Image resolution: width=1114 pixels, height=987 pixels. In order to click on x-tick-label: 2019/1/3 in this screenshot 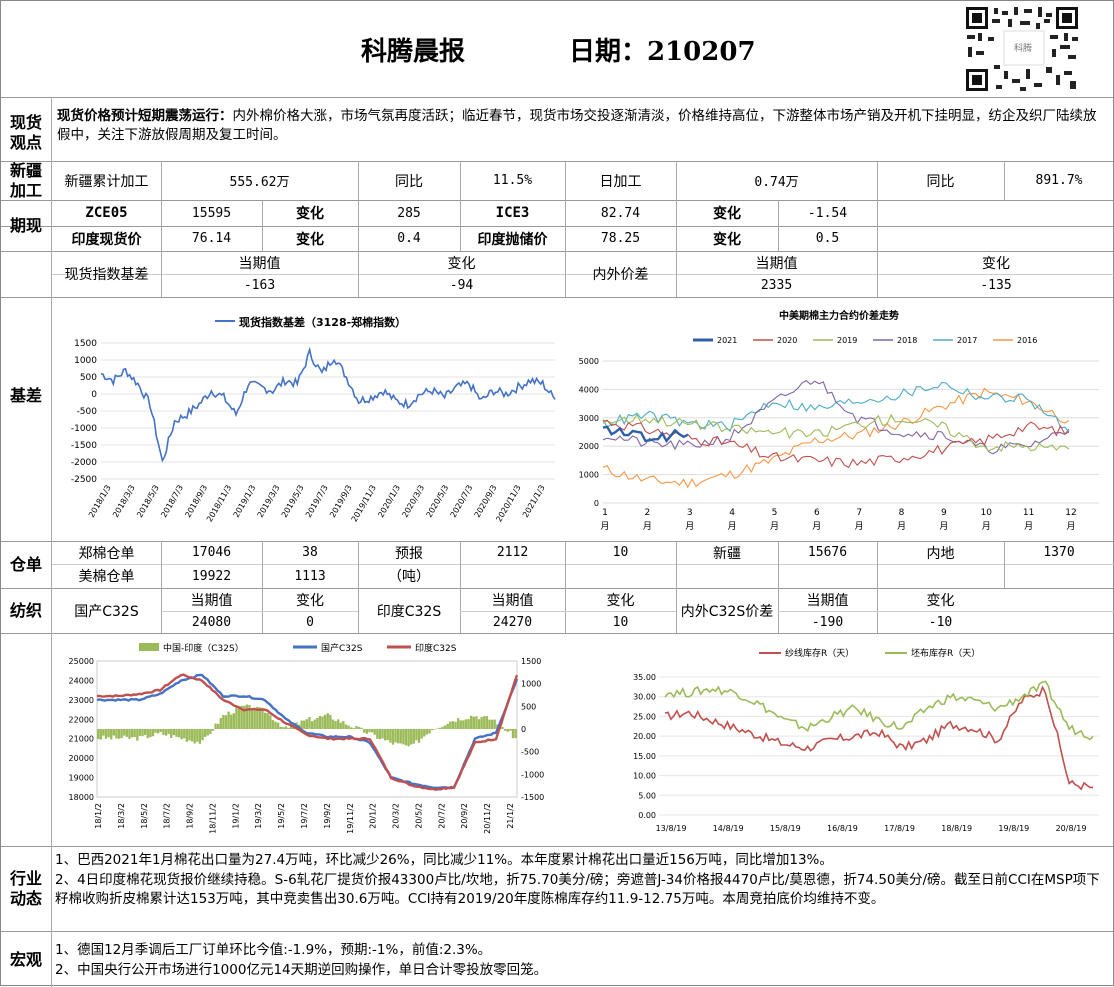, I will do `click(245, 502)`.